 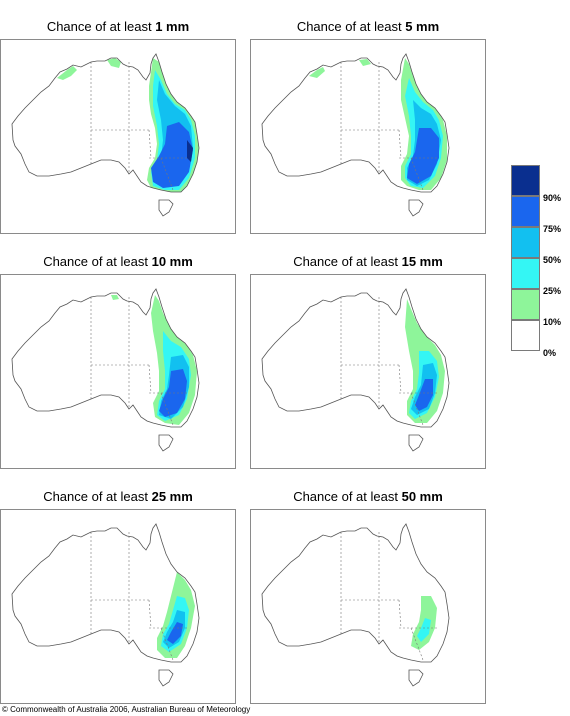 What do you see at coordinates (172, 26) in the screenshot?
I see `title-amount: 1 mm` at bounding box center [172, 26].